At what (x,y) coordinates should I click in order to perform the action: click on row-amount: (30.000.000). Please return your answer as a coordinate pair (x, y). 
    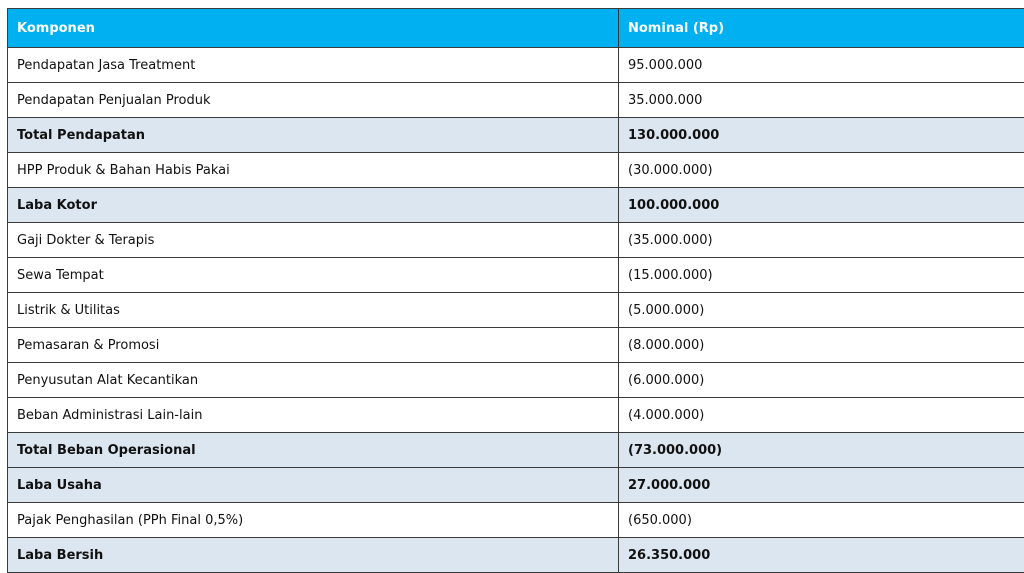
    Looking at the image, I should click on (821, 170).